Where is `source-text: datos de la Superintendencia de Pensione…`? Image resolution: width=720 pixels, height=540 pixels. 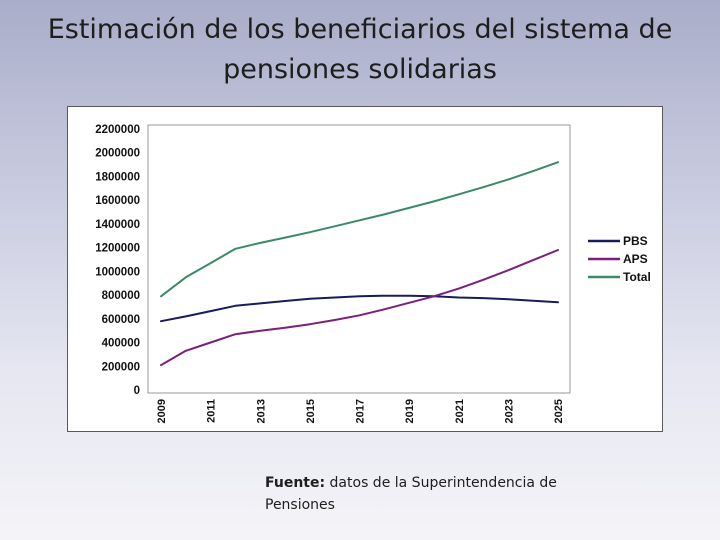
source-text: datos de la Superintendencia de Pensione… is located at coordinates (411, 494).